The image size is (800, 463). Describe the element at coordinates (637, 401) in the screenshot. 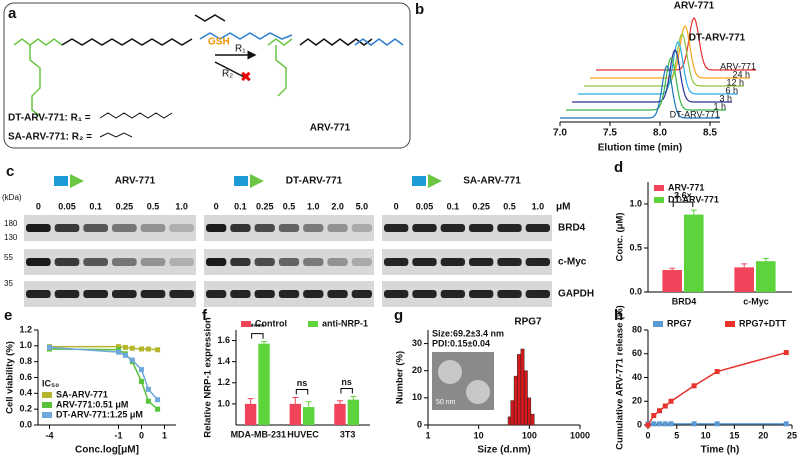

I see `y-tick-label: 20` at that location.